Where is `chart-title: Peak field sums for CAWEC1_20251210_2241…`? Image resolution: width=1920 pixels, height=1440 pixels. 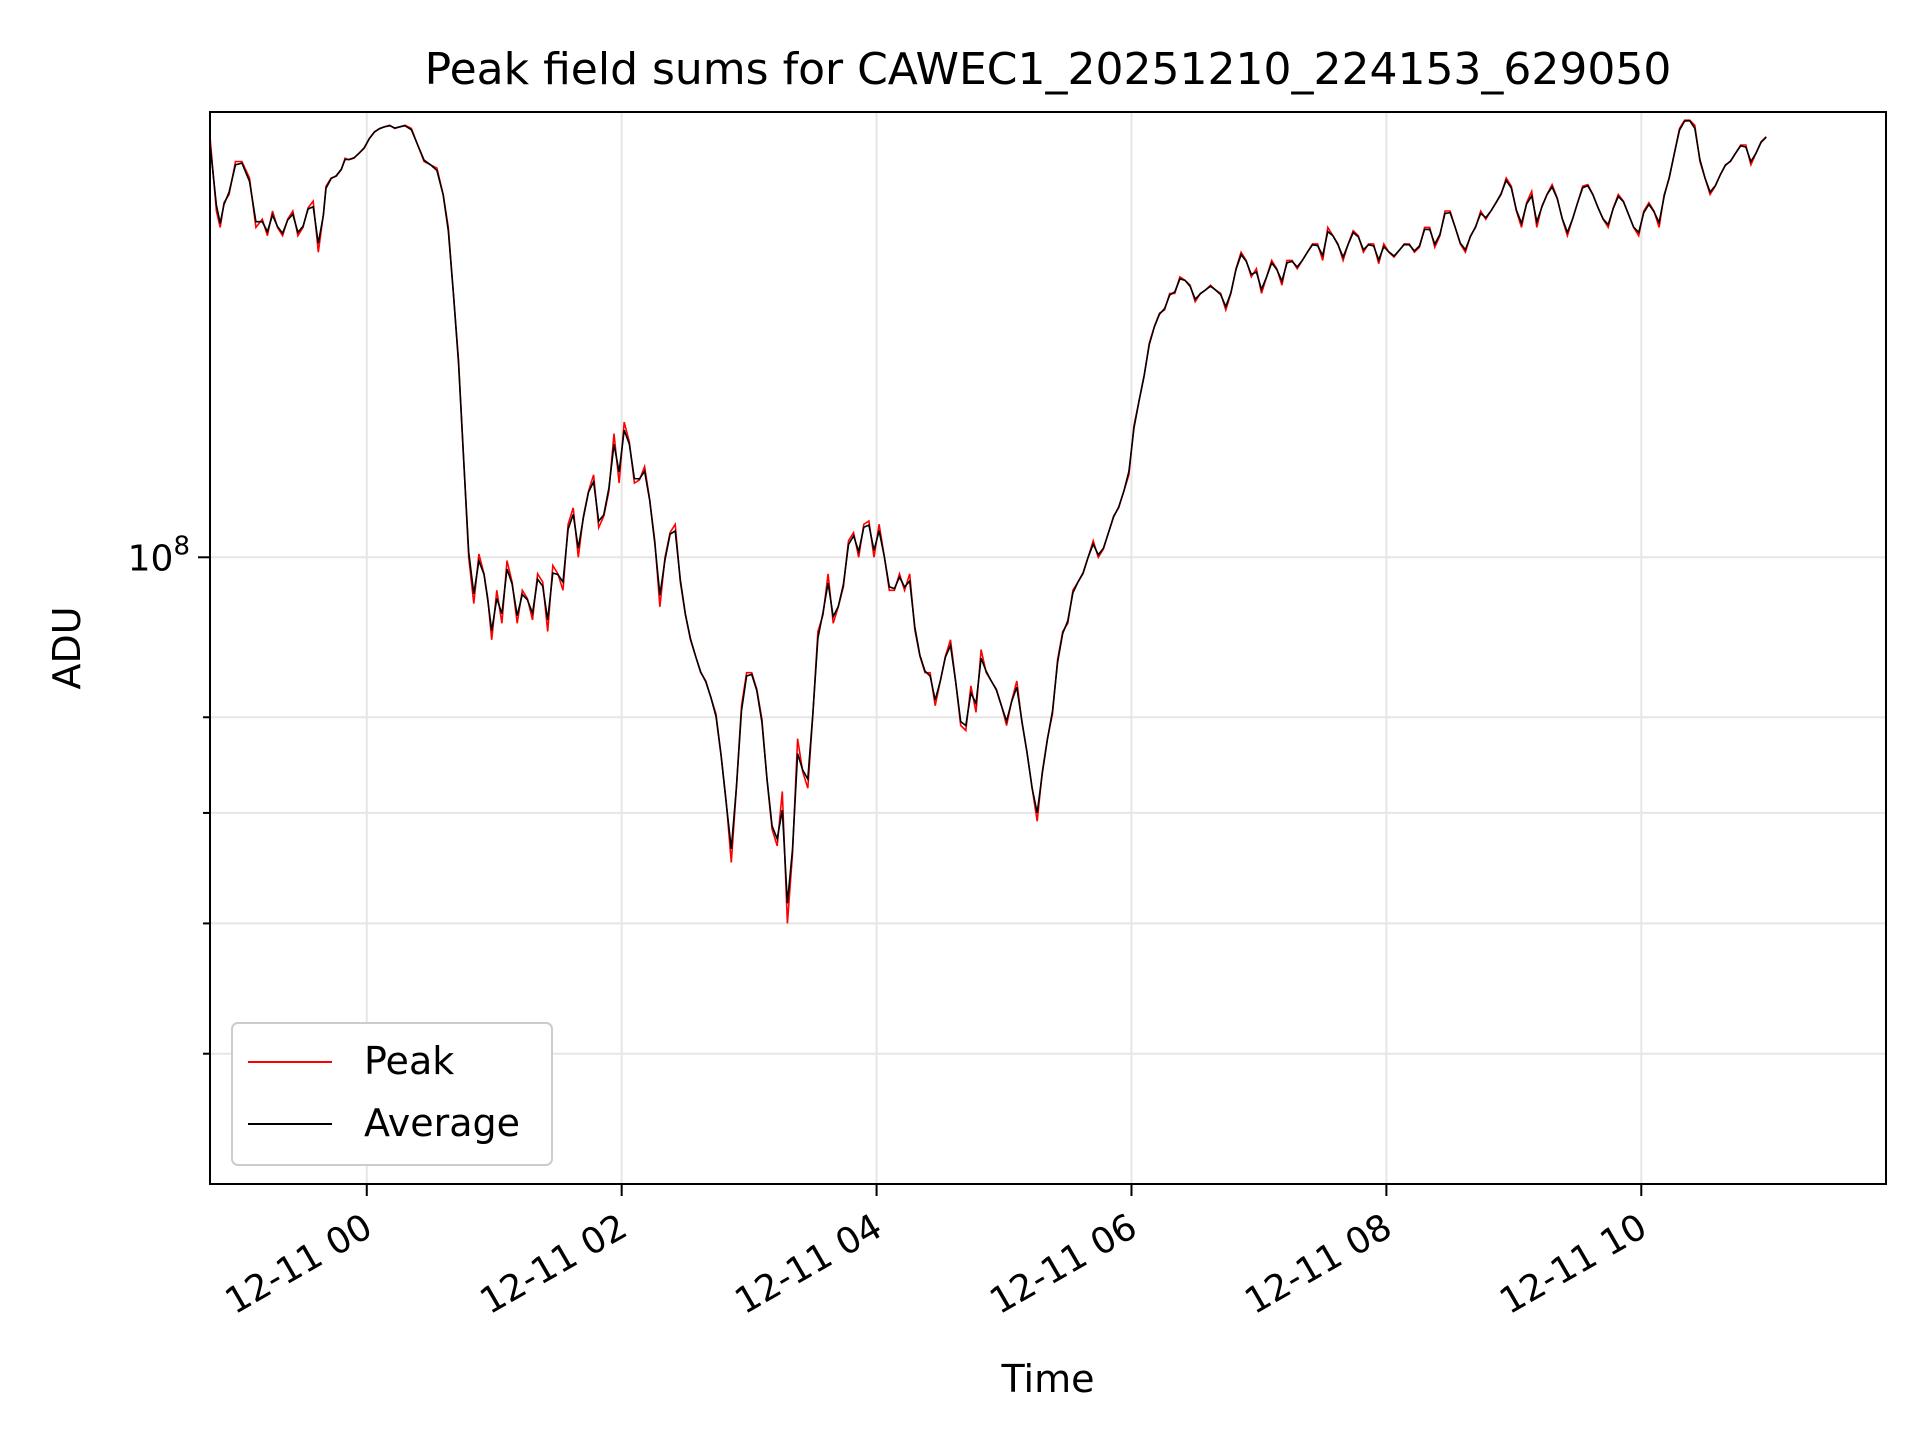 chart-title: Peak field sums for CAWEC1_20251210_2241… is located at coordinates (1048, 69).